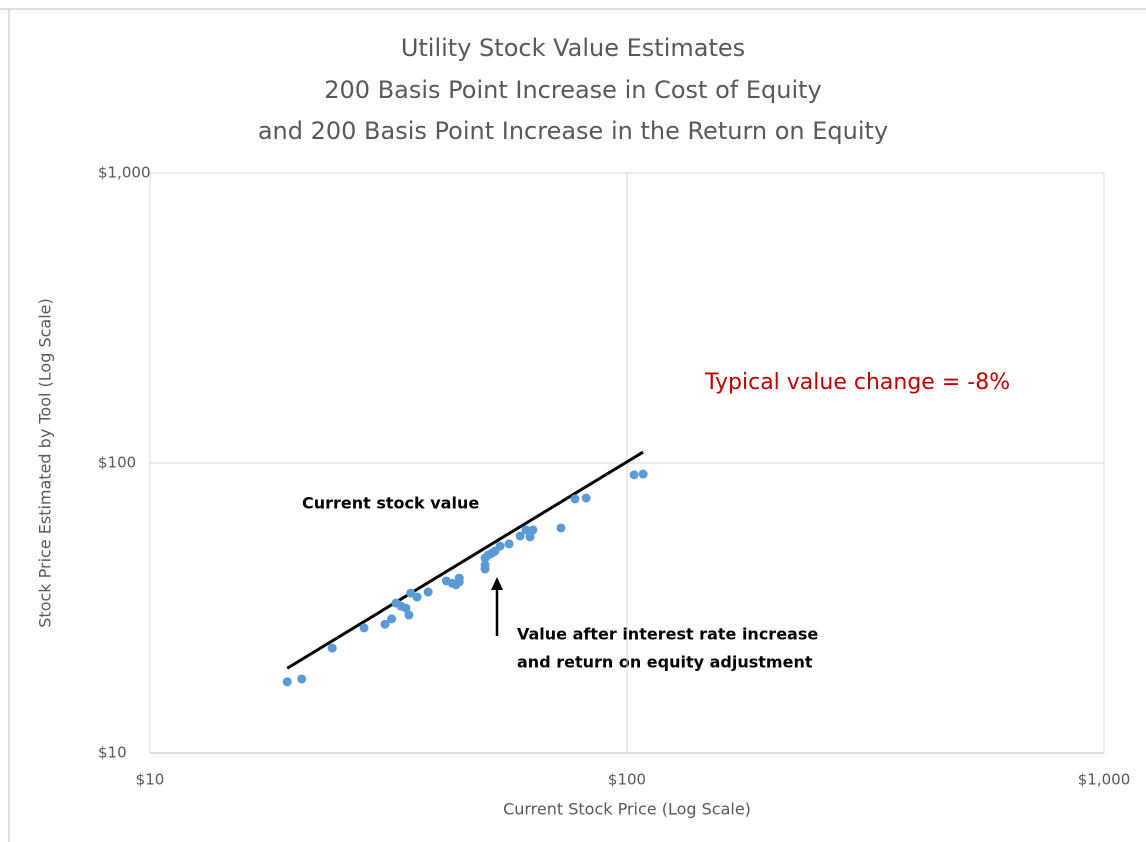 This screenshot has height=842, width=1146. I want to click on annotation: Typical value change = -8%, so click(857, 382).